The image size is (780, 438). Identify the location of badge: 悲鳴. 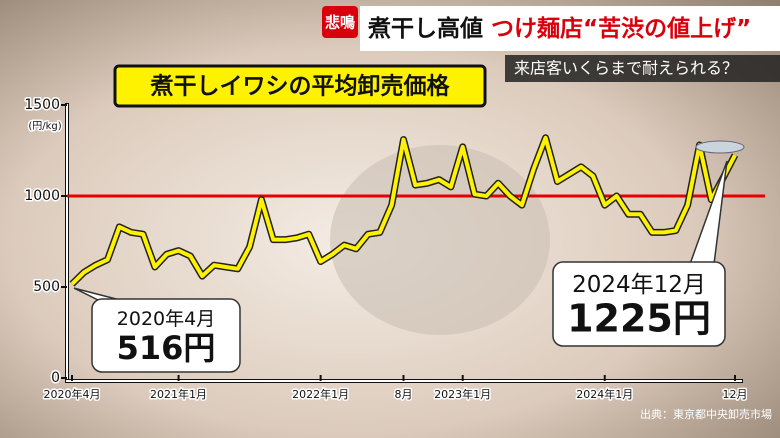
(340, 23).